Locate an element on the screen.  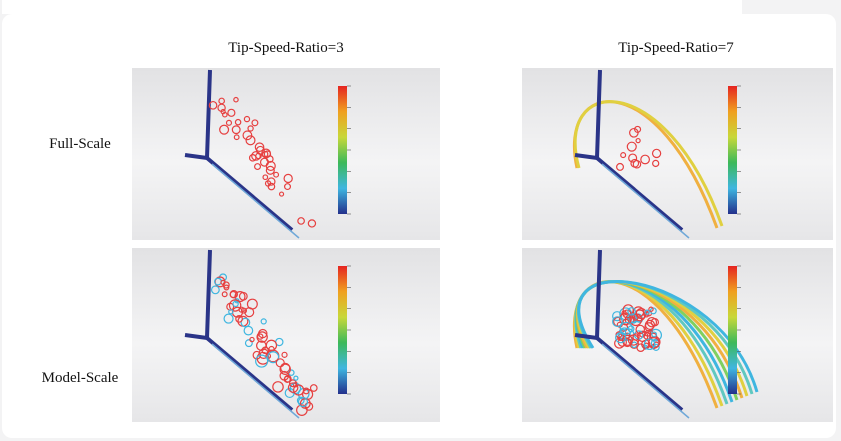
vortex-filament is located at coordinates (648, 163).